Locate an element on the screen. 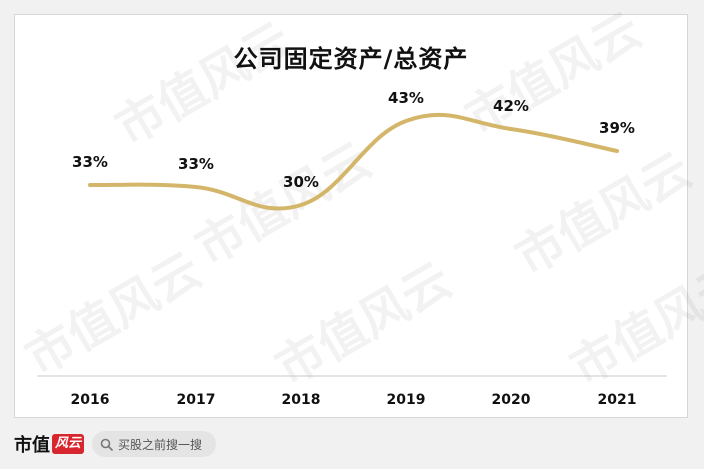 Image resolution: width=704 pixels, height=469 pixels. search-box: 买股之前搜一搜 is located at coordinates (154, 444).